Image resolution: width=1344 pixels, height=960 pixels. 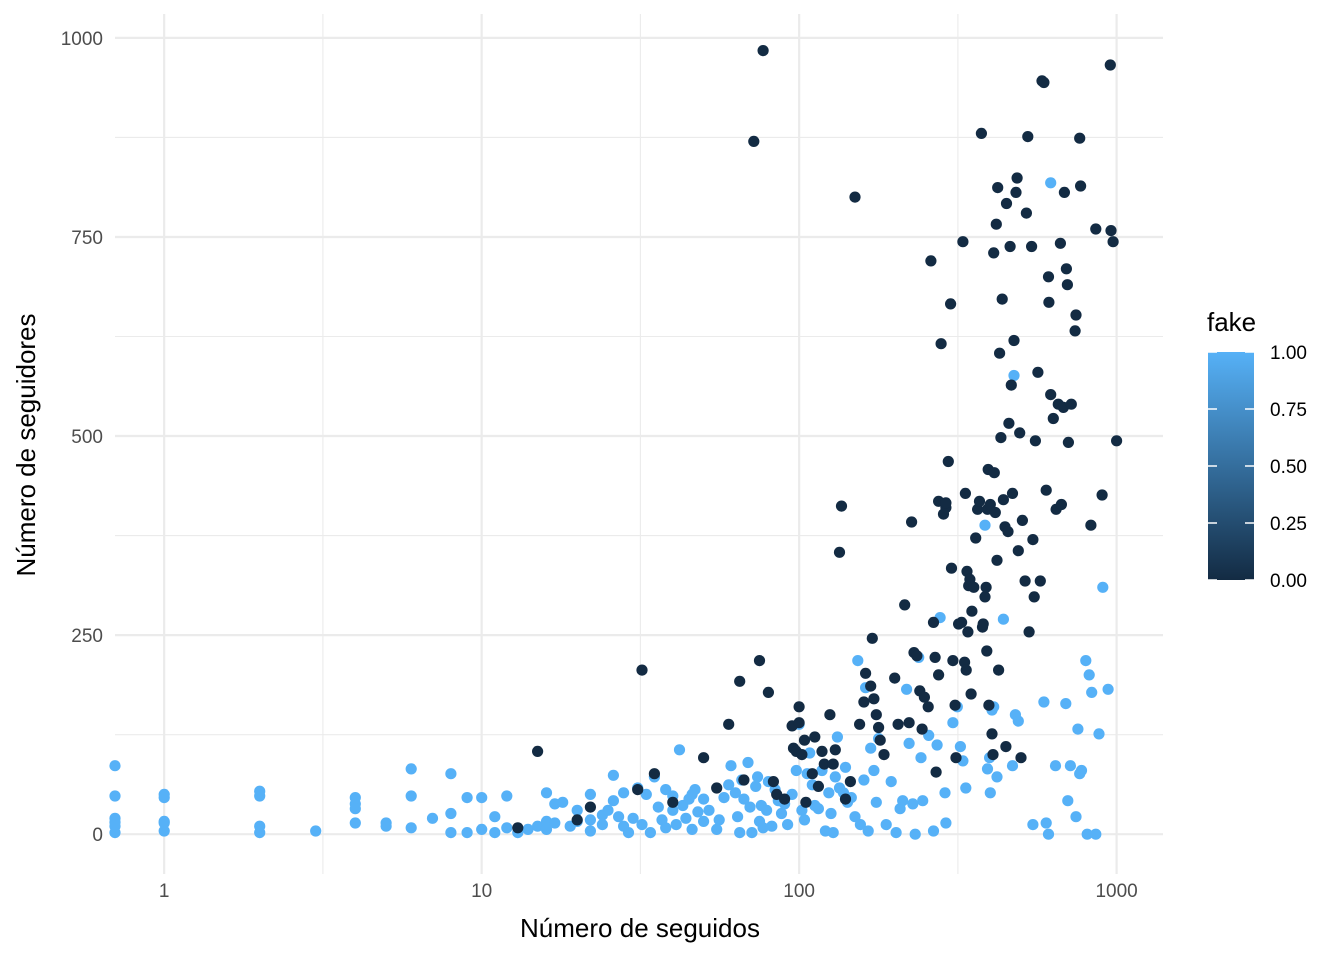 I want to click on y-axis-title: Número de seguidores, so click(x=26, y=444).